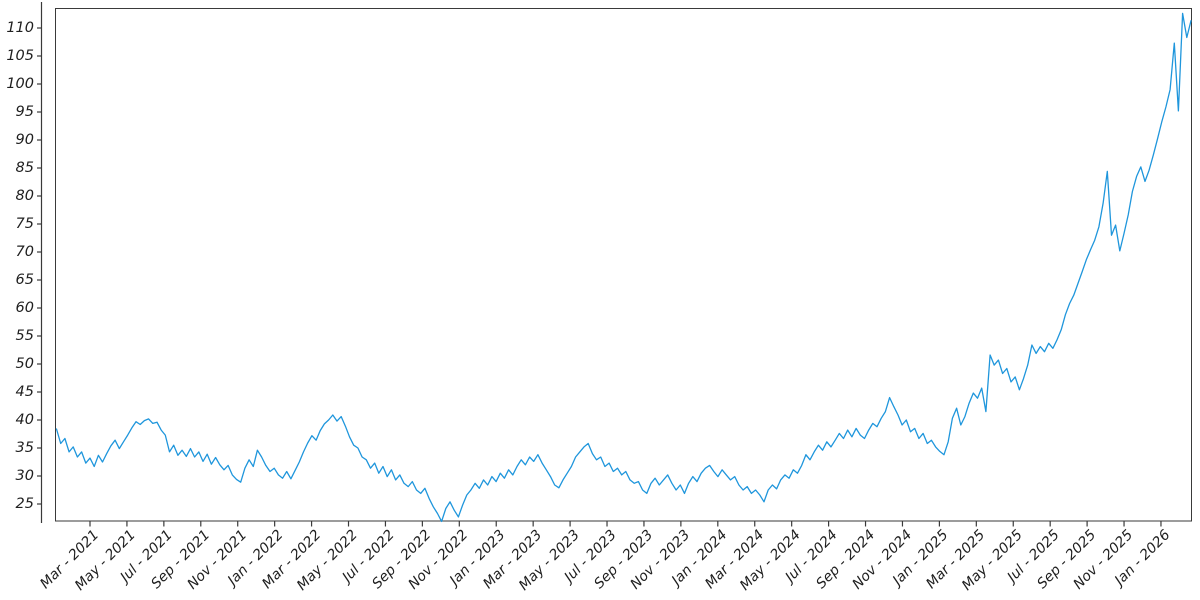 The width and height of the screenshot is (1200, 600). Describe the element at coordinates (24, 392) in the screenshot. I see `y-tick-label: 45` at that location.